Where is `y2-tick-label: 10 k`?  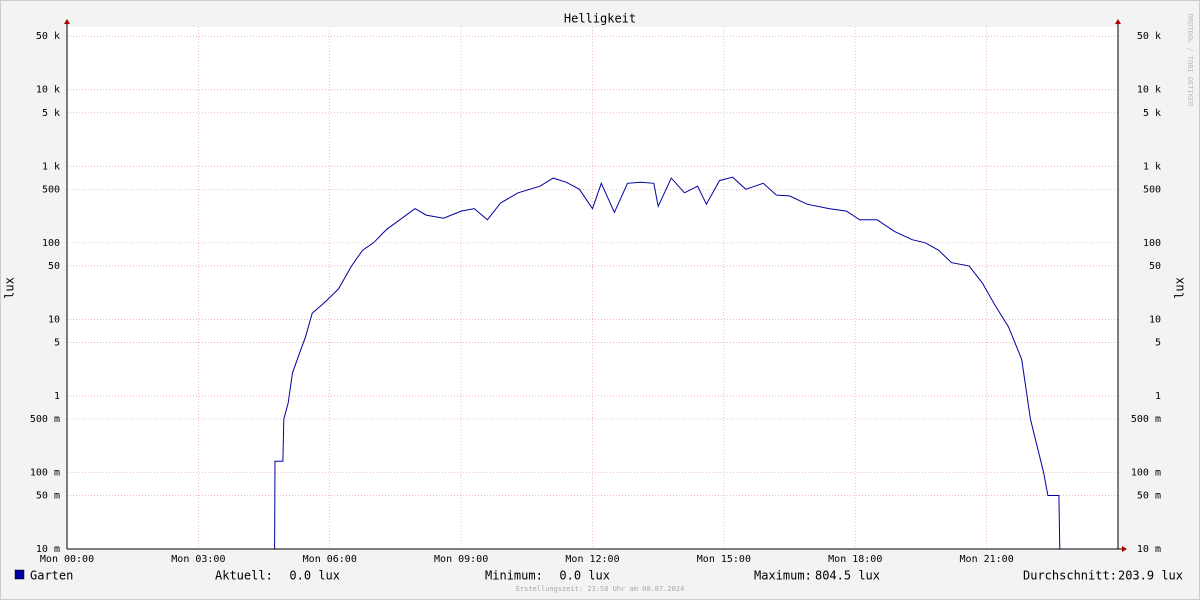 y2-tick-label: 10 k is located at coordinates (1149, 90).